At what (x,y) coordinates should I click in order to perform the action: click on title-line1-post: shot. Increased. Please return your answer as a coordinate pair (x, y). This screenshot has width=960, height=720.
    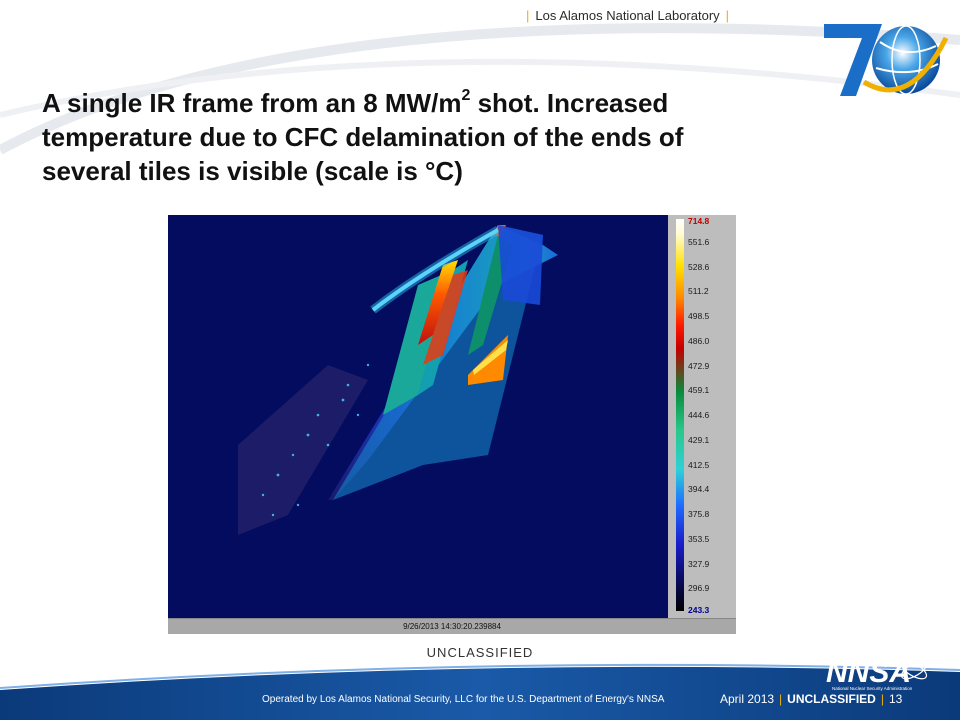
    Looking at the image, I should click on (569, 103).